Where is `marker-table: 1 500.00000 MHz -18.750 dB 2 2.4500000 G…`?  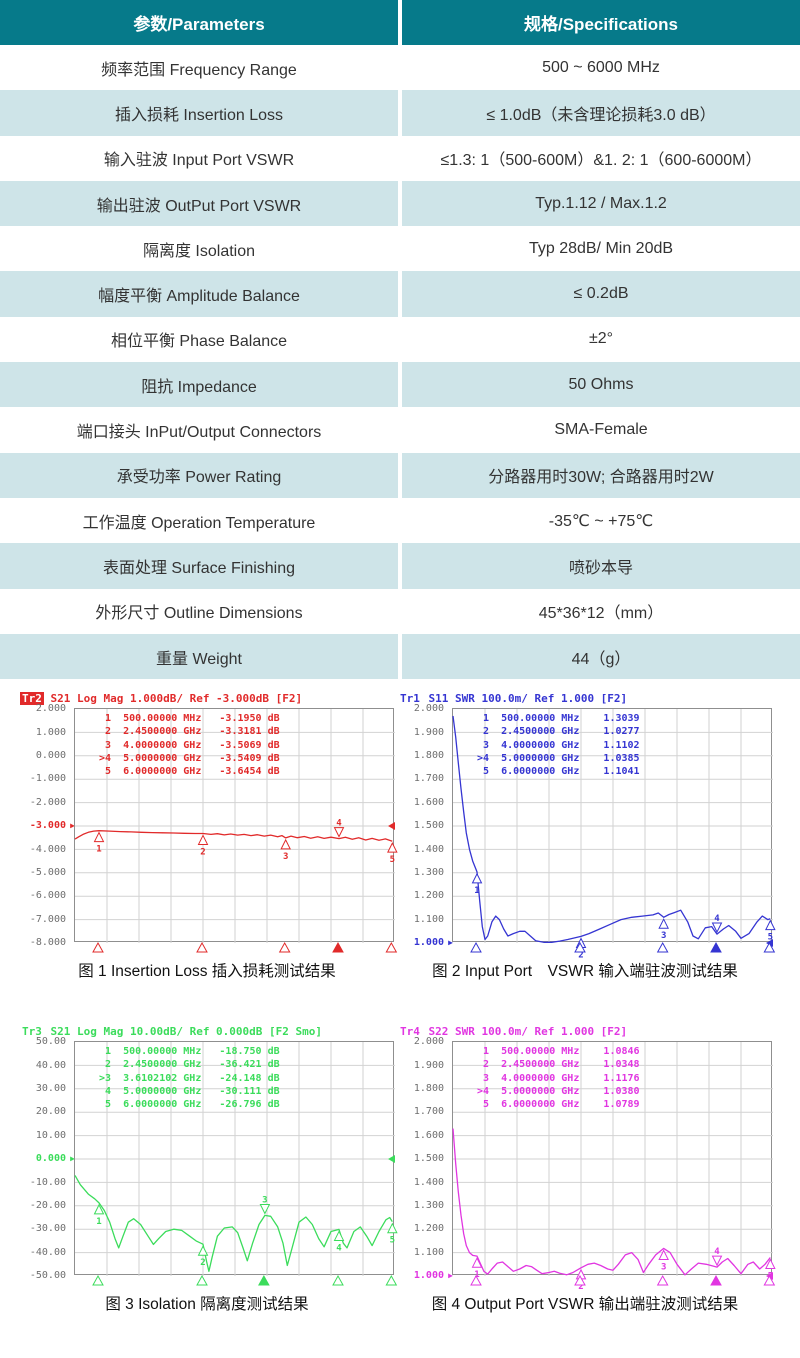
marker-table: 1 500.00000 MHz -18.750 dB 2 2.4500000 G… is located at coordinates (189, 1078).